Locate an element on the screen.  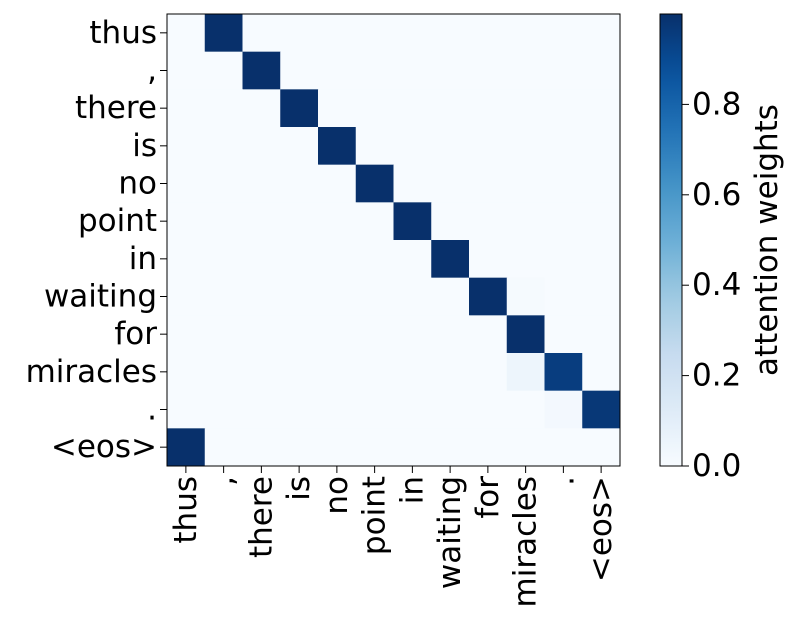
colorbar-tick-label: 0.6 is located at coordinates (716, 195).